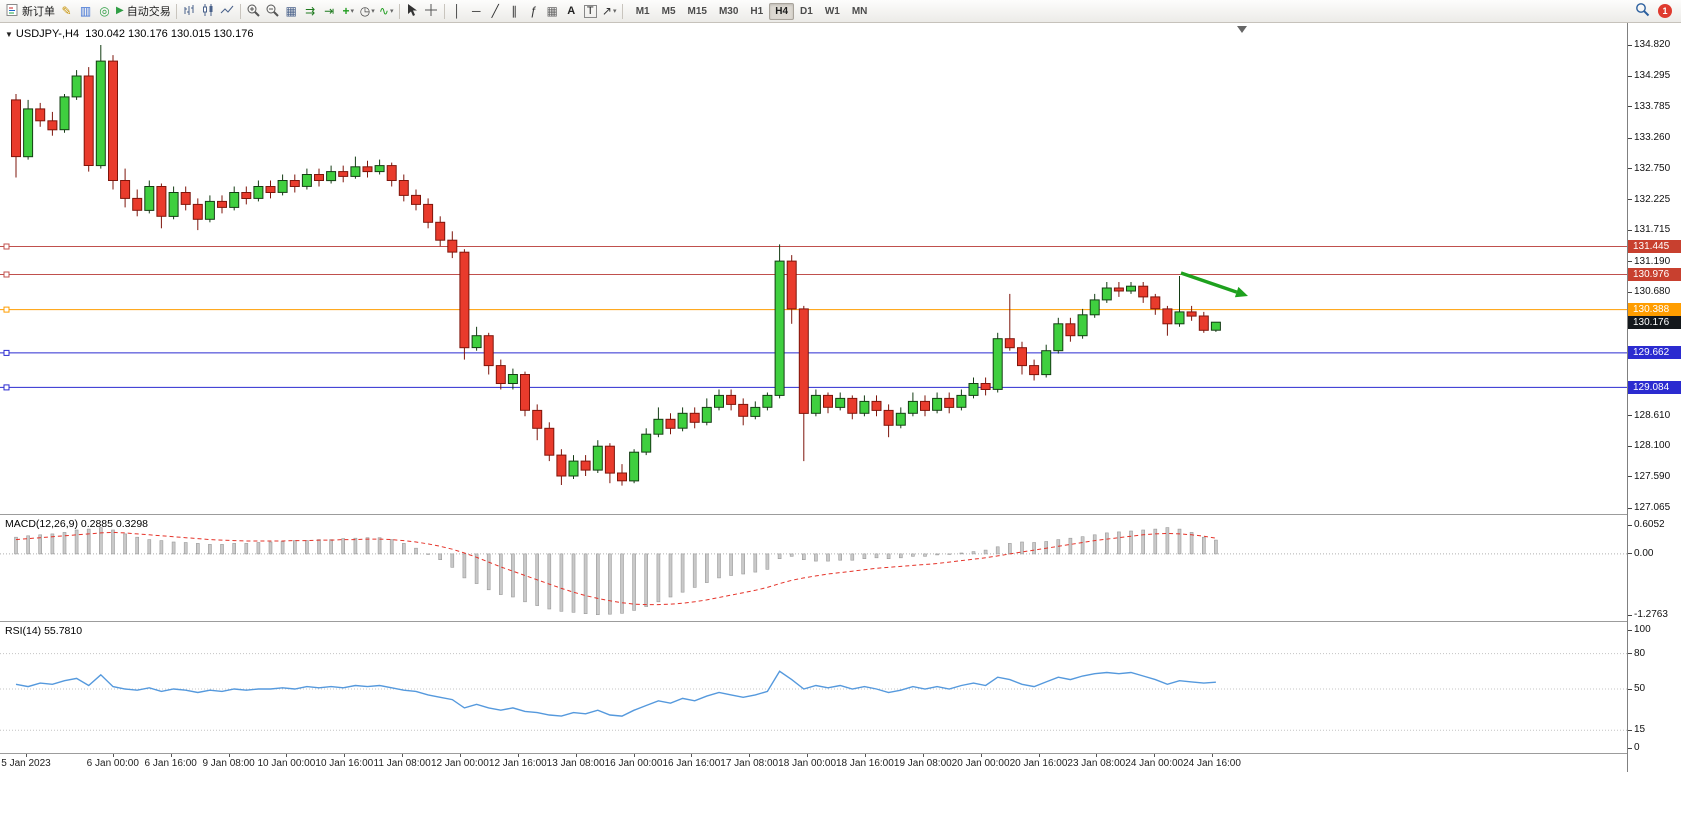 The width and height of the screenshot is (1681, 829). What do you see at coordinates (669, 11) in the screenshot?
I see `timeframe-m5-button: M5` at bounding box center [669, 11].